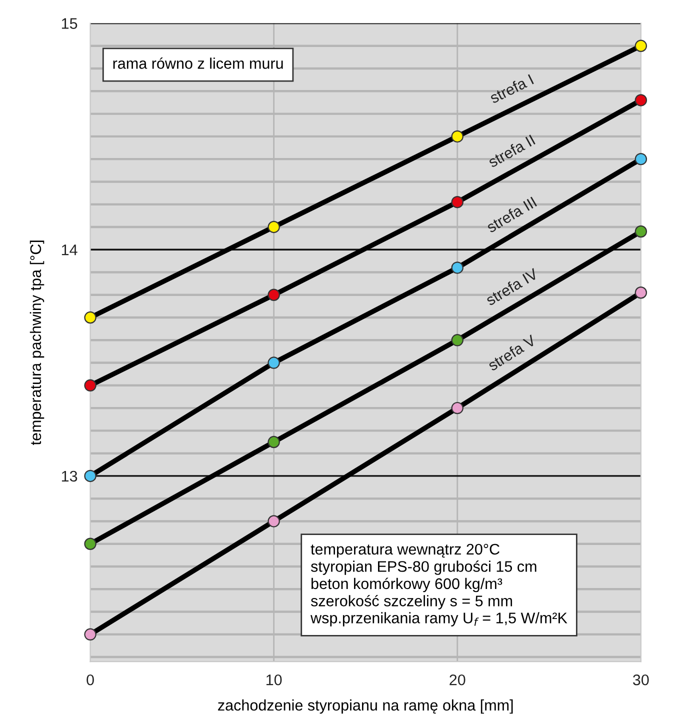 Image resolution: width=684 pixels, height=727 pixels. I want to click on x-tick-label: 0, so click(90, 680).